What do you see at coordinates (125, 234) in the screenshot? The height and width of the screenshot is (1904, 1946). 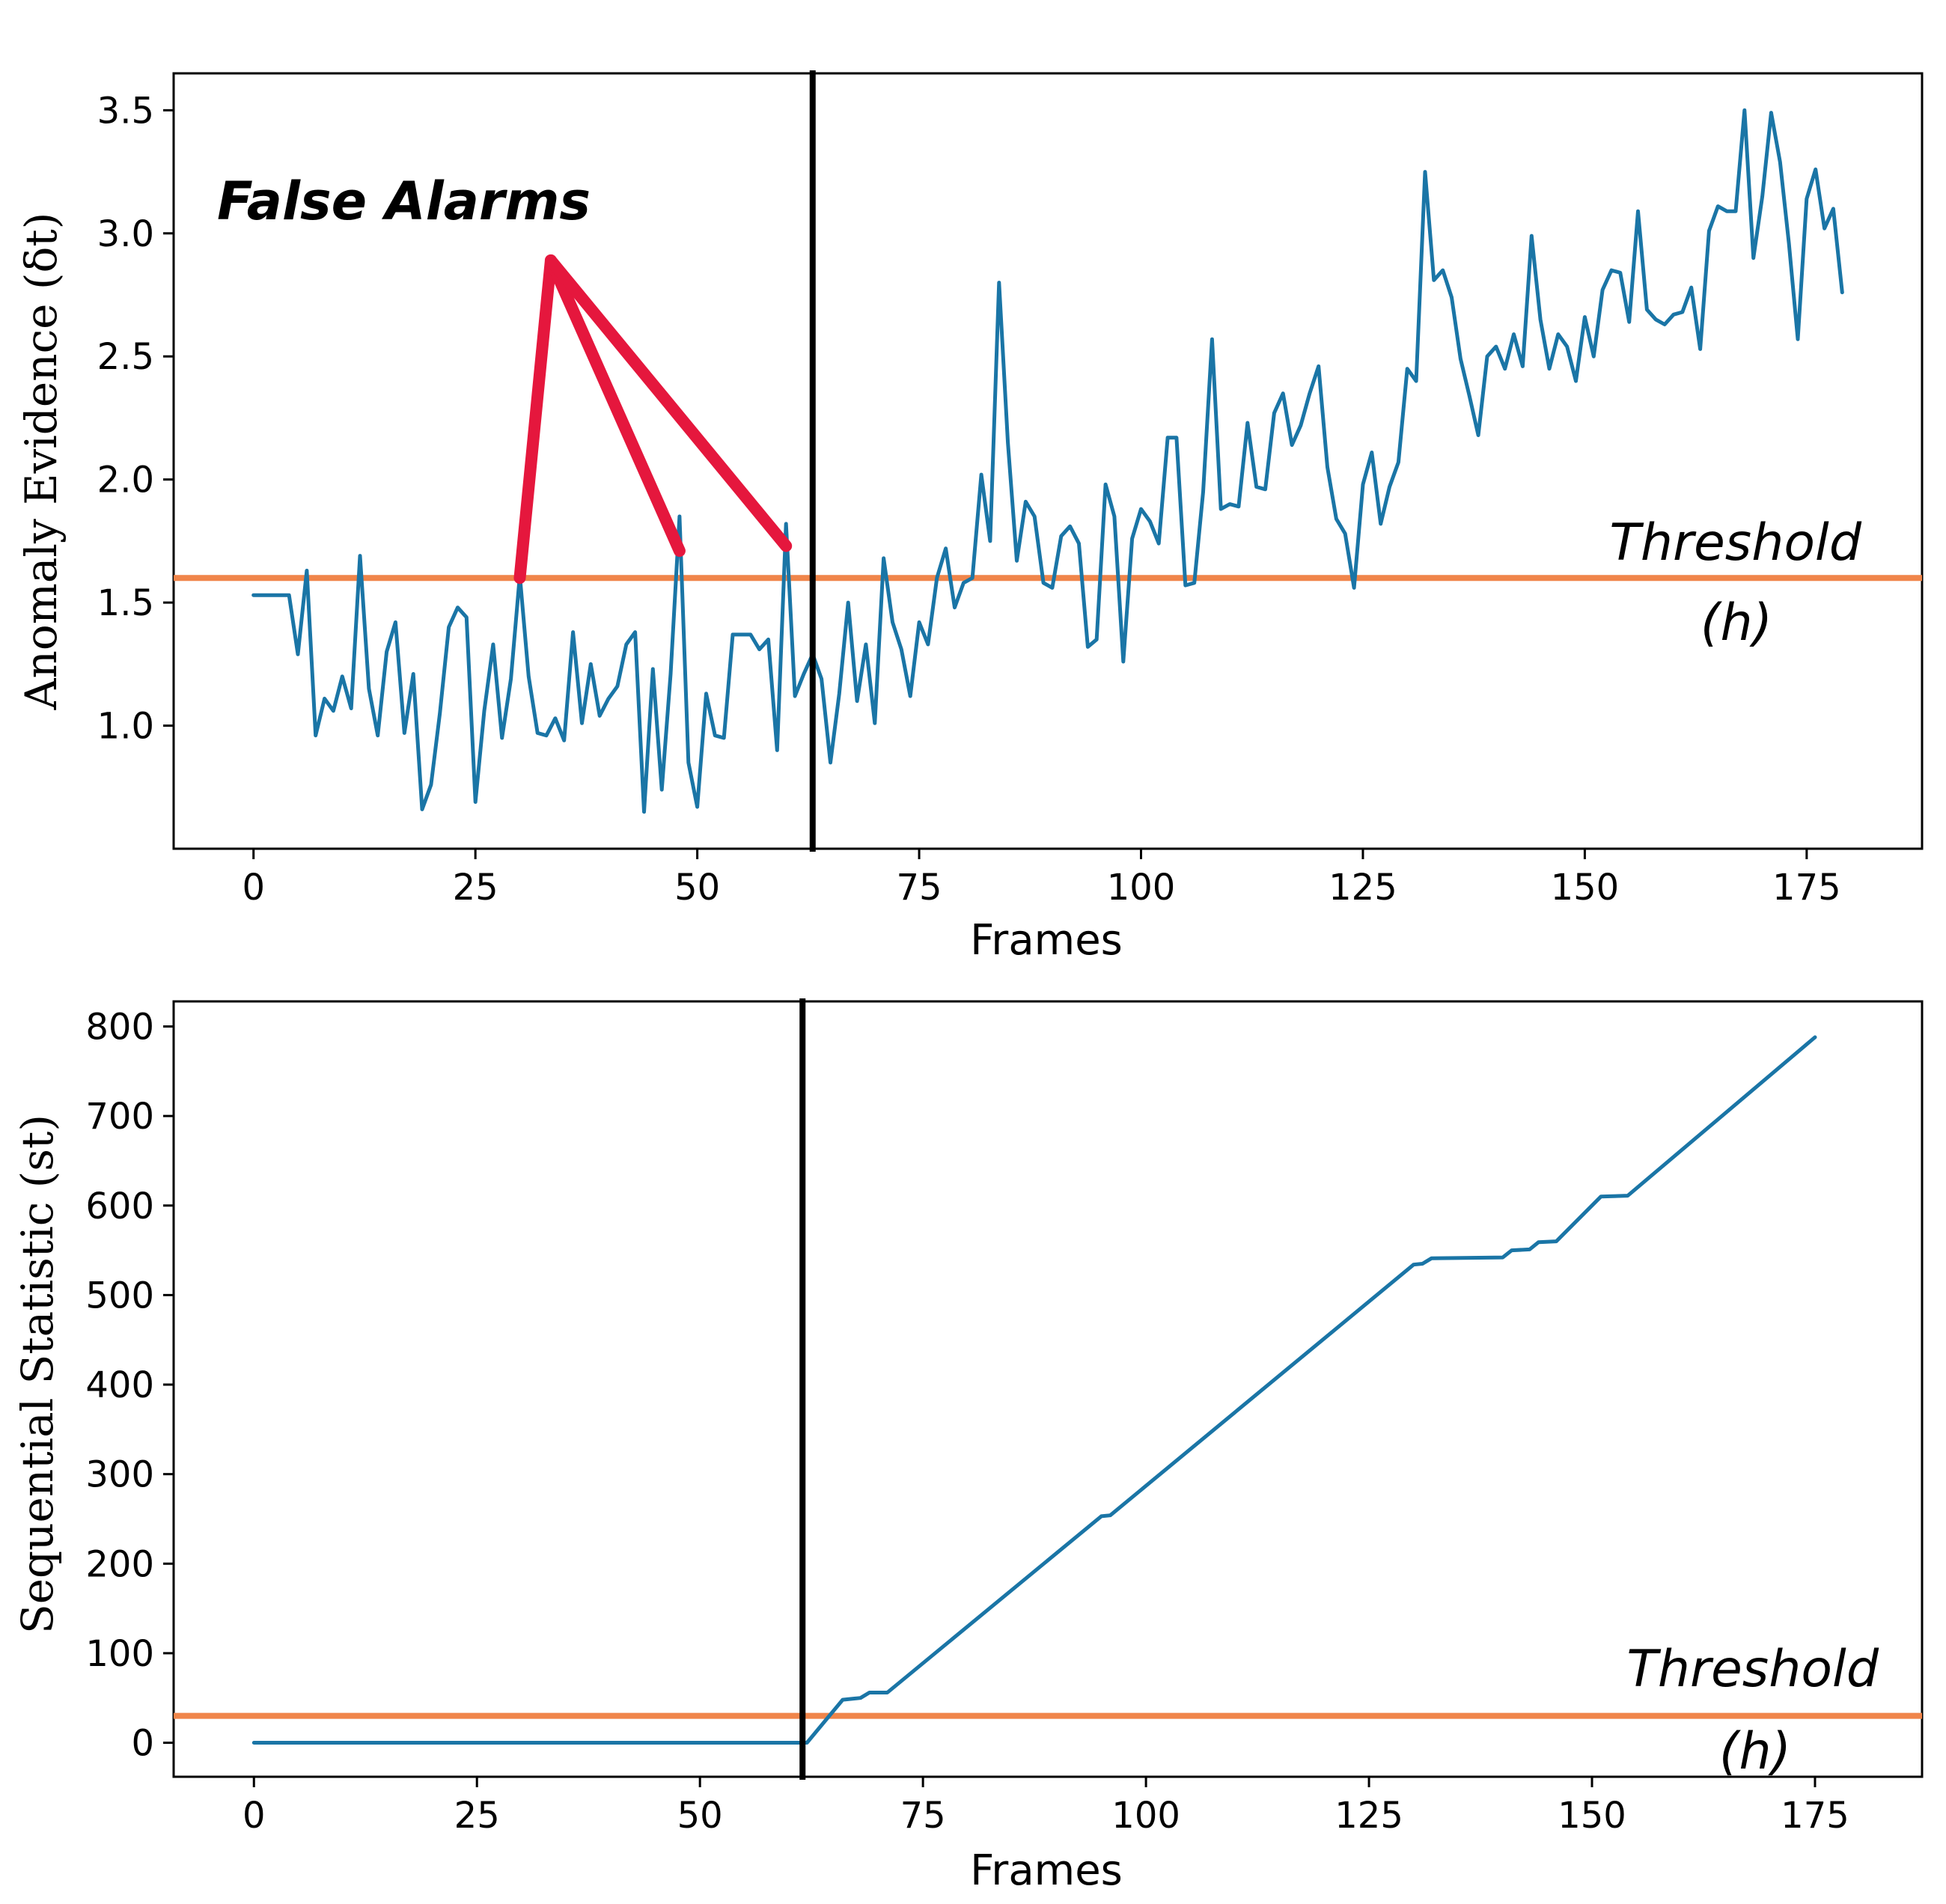 I see `y-tick-label: 3.0` at bounding box center [125, 234].